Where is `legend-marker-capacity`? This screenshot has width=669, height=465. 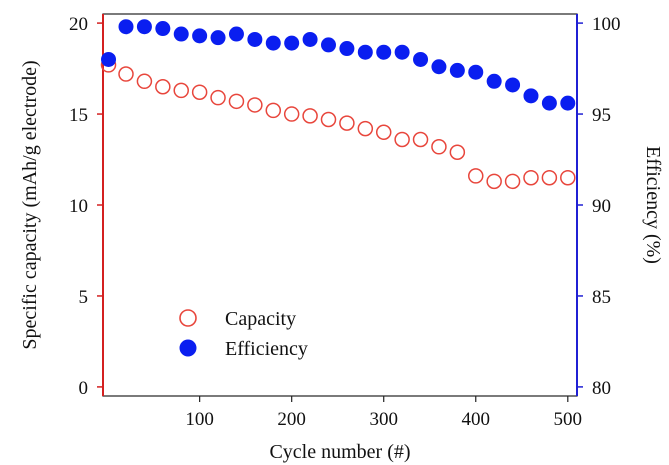 legend-marker-capacity is located at coordinates (188, 318).